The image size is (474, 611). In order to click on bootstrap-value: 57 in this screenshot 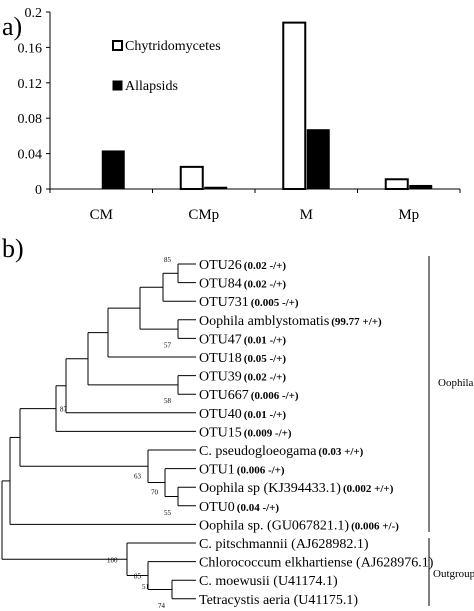, I will do `click(168, 345)`.